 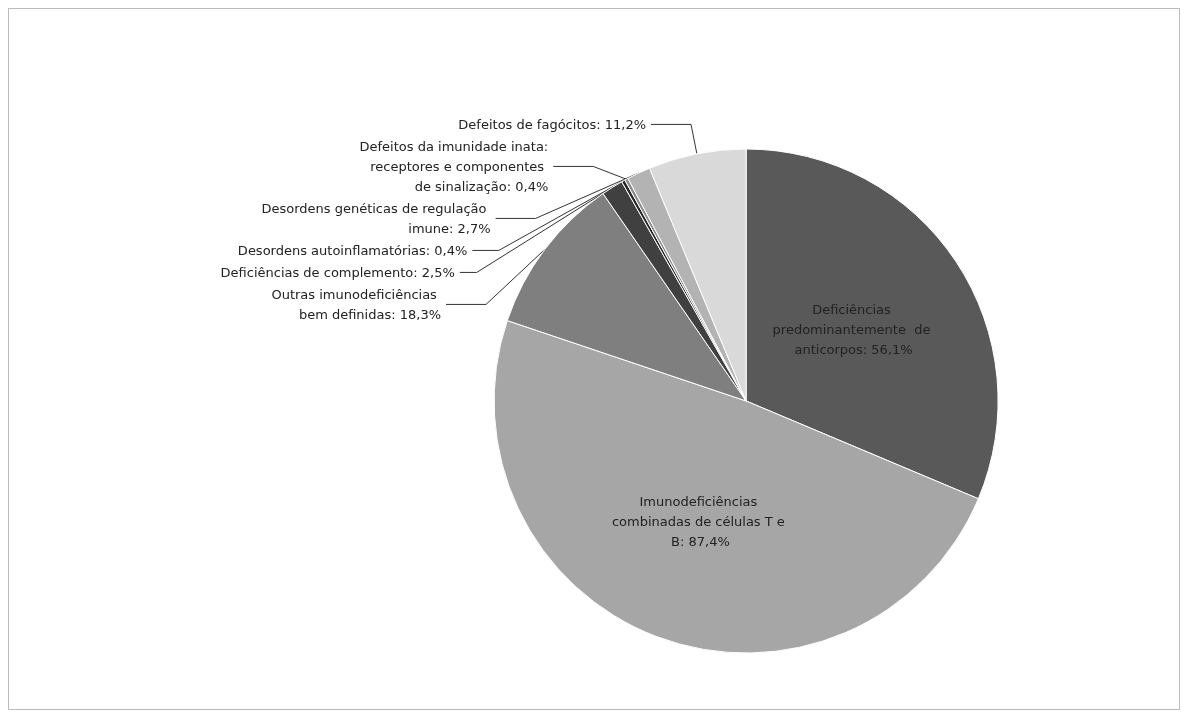 What do you see at coordinates (700, 522) in the screenshot?
I see `slice-label: Imunodeficiências combinadas de células T e B: 87,4%` at bounding box center [700, 522].